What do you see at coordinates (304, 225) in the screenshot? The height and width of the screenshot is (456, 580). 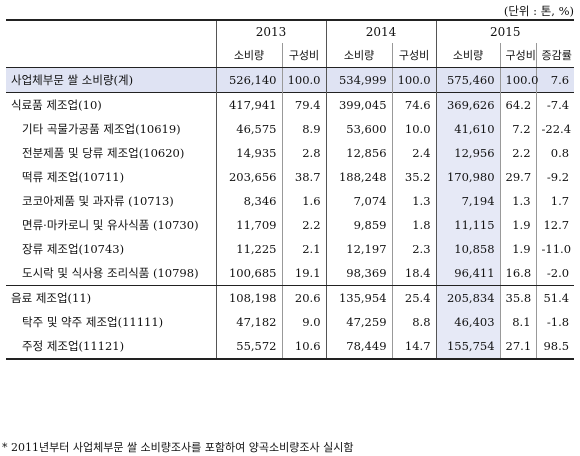 I see `cell-s13: 2.2` at bounding box center [304, 225].